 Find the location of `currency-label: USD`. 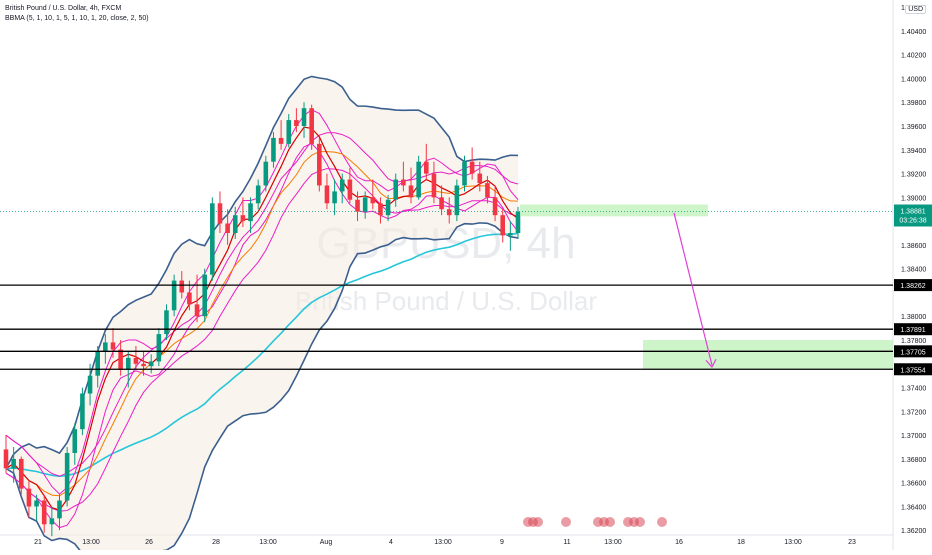

currency-label: USD is located at coordinates (915, 9).